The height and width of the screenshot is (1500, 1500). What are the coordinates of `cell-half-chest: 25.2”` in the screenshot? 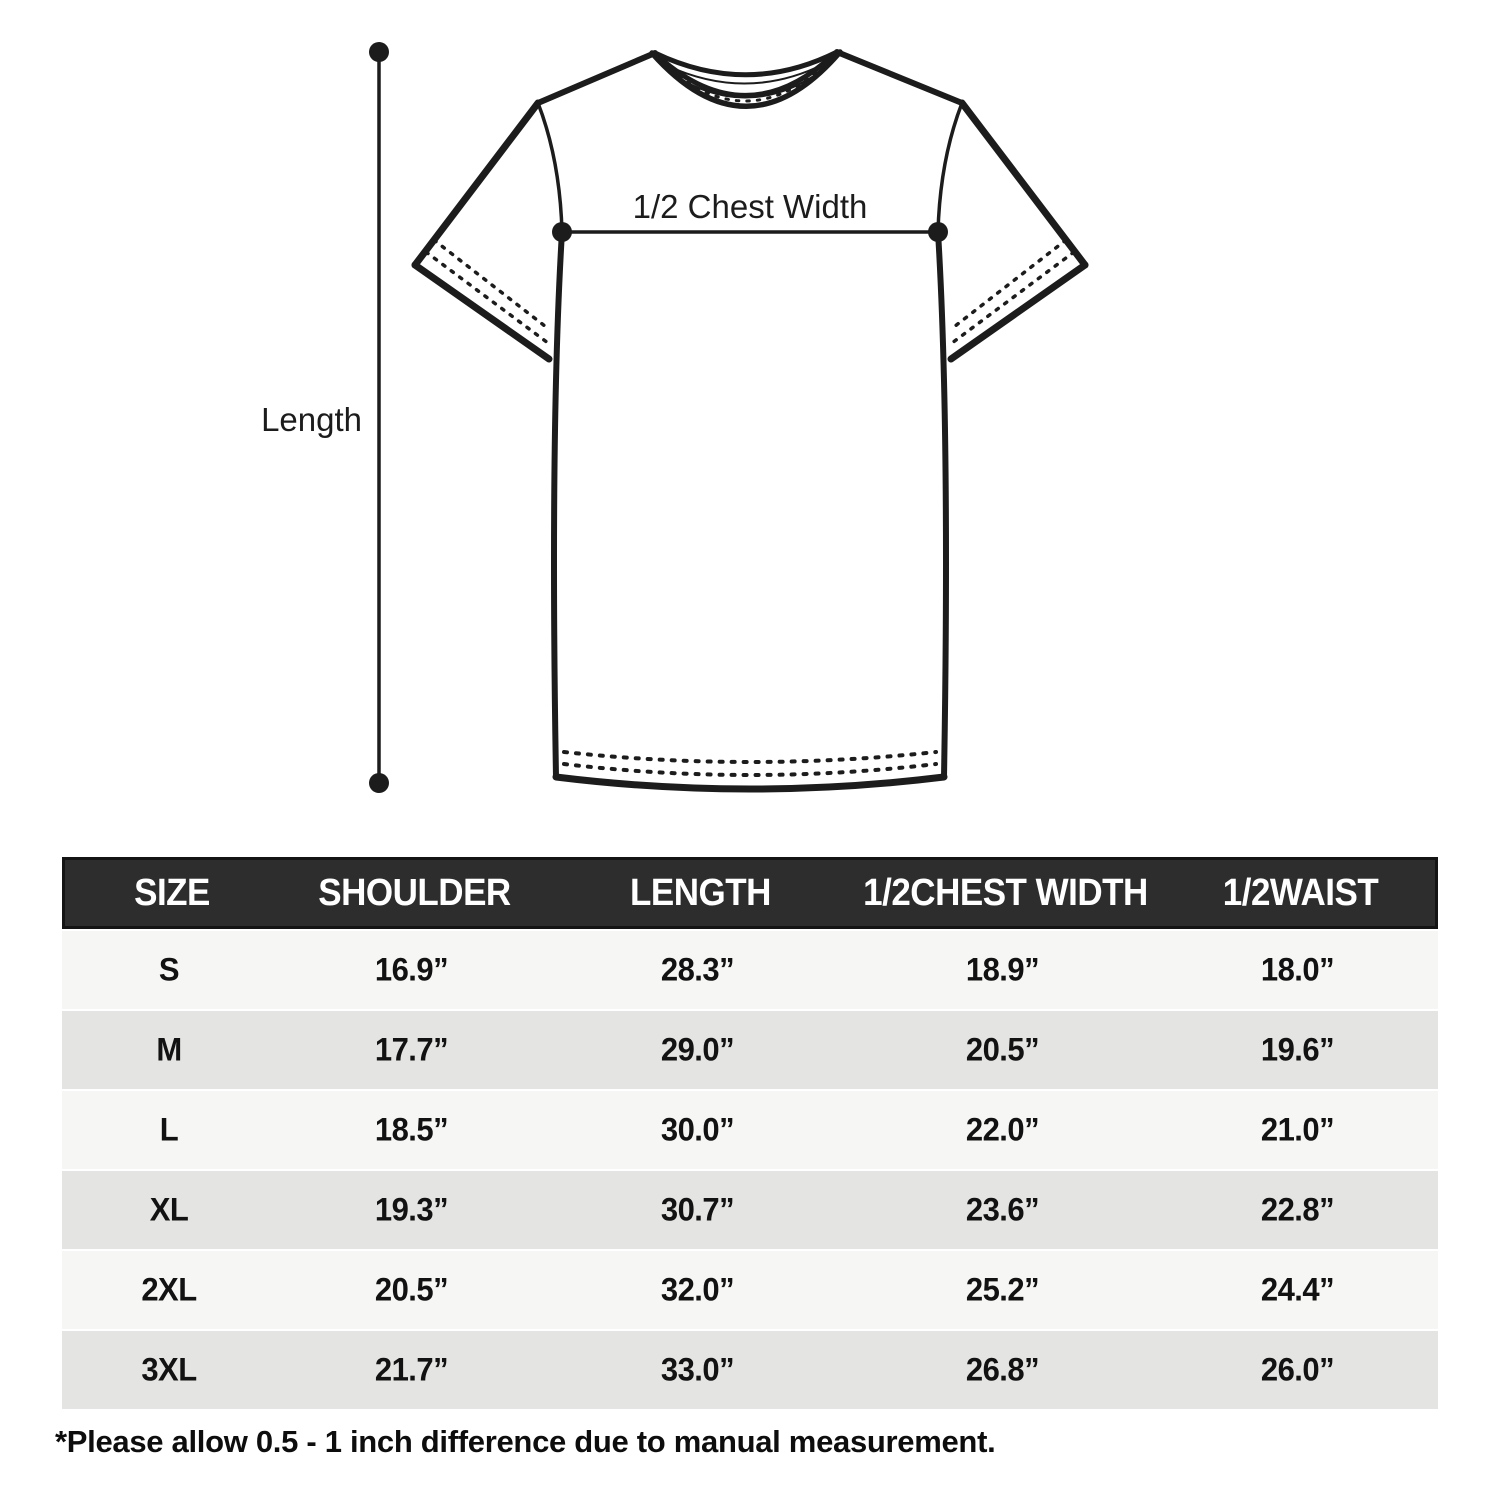 It's located at (1002, 1289).